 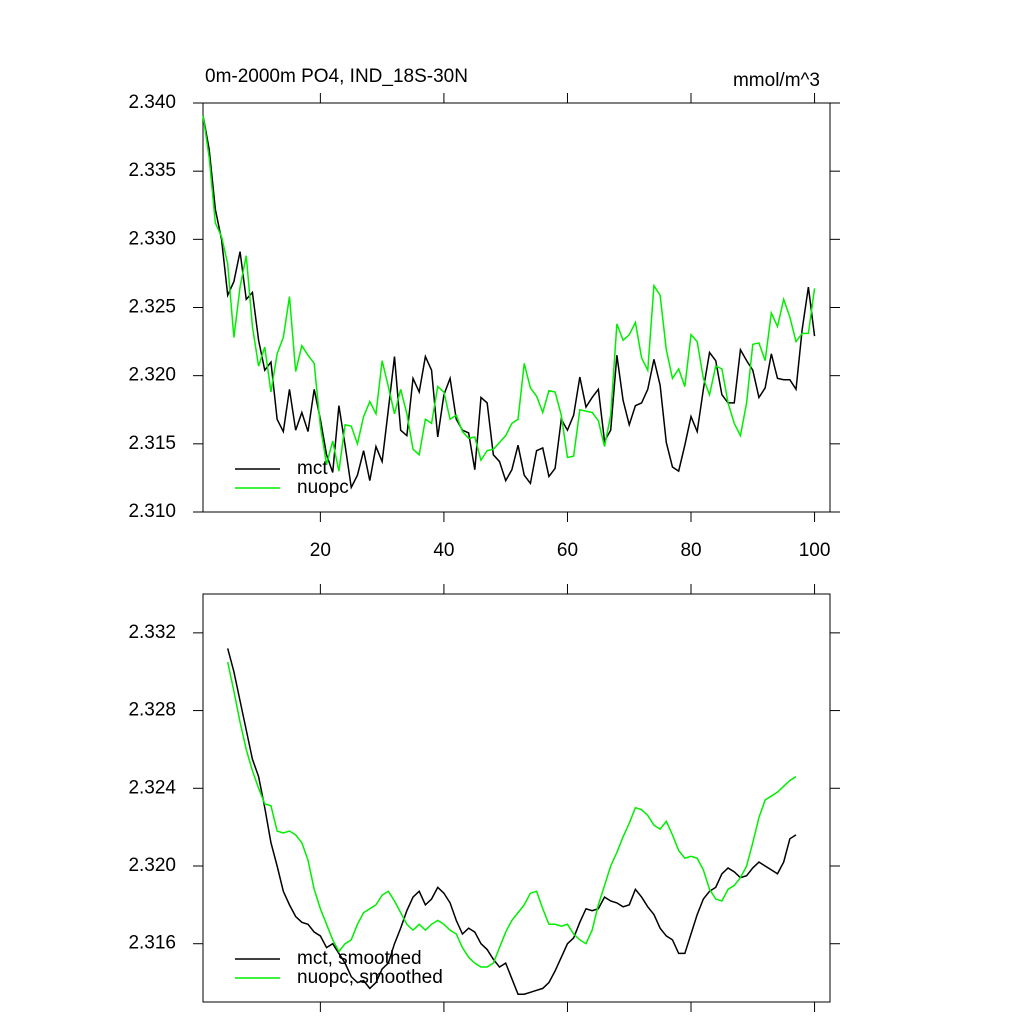 What do you see at coordinates (359, 958) in the screenshot?
I see `legend-label: mct, smoothed` at bounding box center [359, 958].